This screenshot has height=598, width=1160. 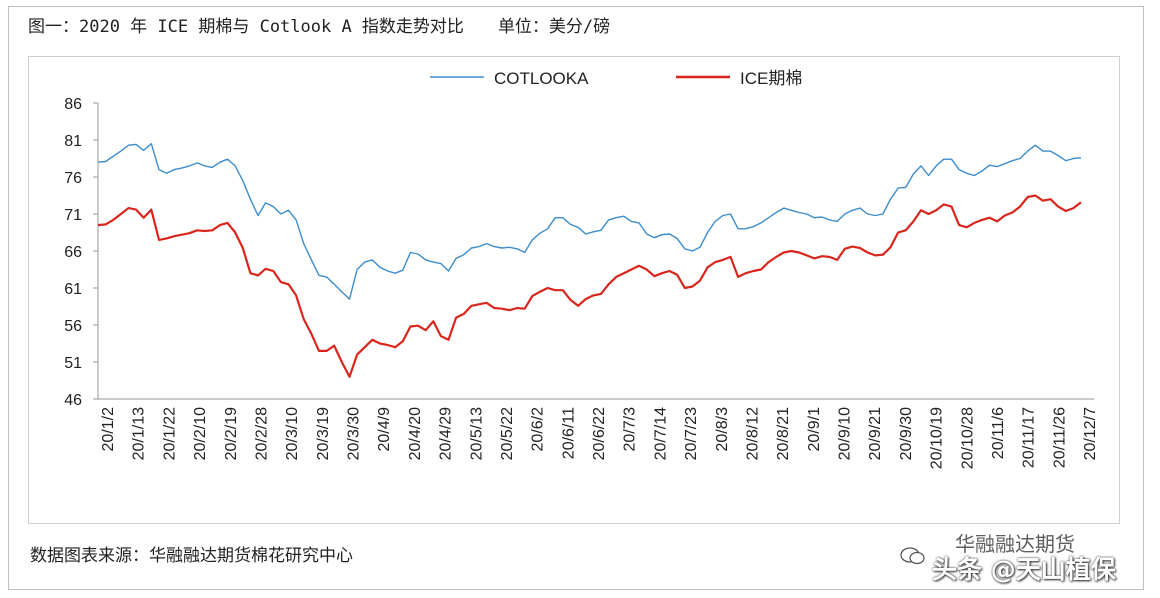 I want to click on x-tick-label: 20/1/22, so click(x=169, y=433).